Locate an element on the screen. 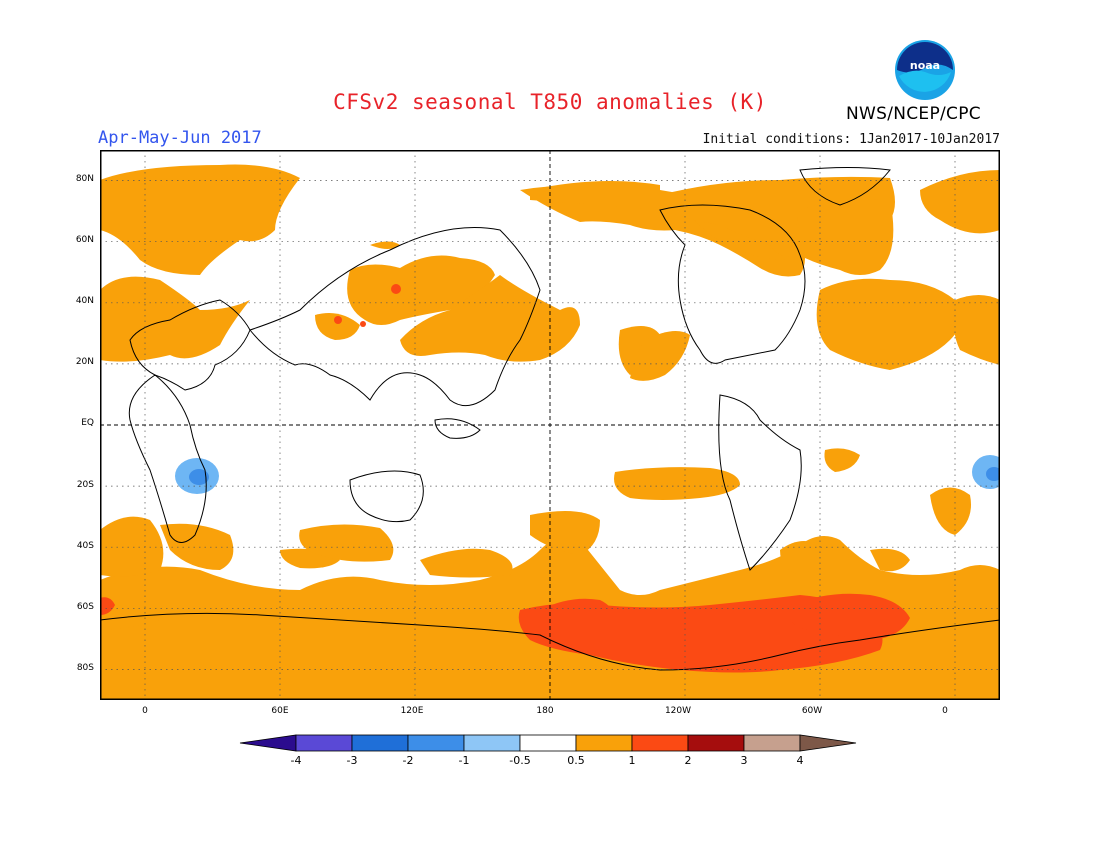 The height and width of the screenshot is (850, 1100). colorbar-label: 3 is located at coordinates (744, 760).